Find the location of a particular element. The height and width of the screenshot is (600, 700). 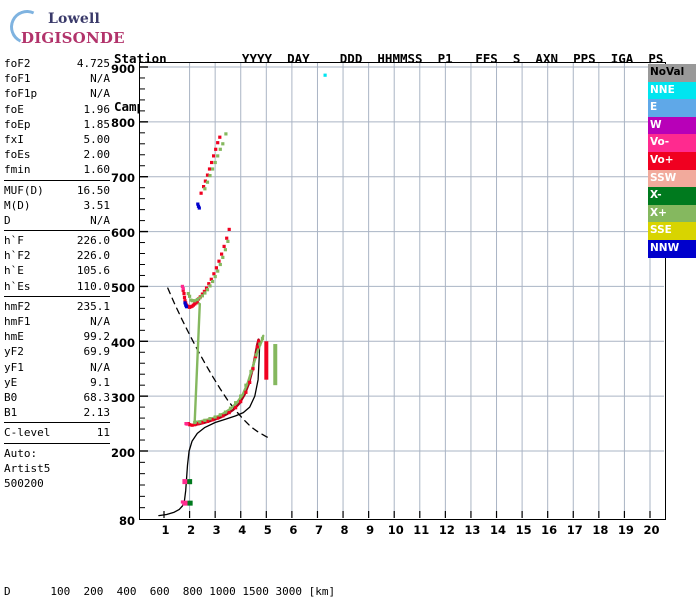

param-row: foF1 N/A is located at coordinates (57, 78).